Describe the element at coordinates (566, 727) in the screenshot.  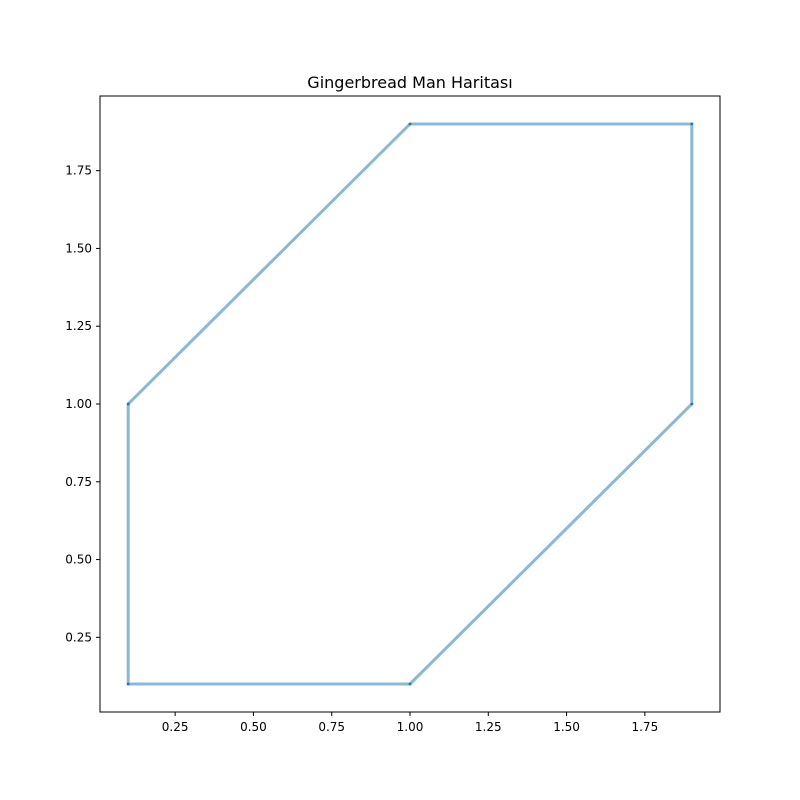
I see `x-tick-label: 1.50` at that location.